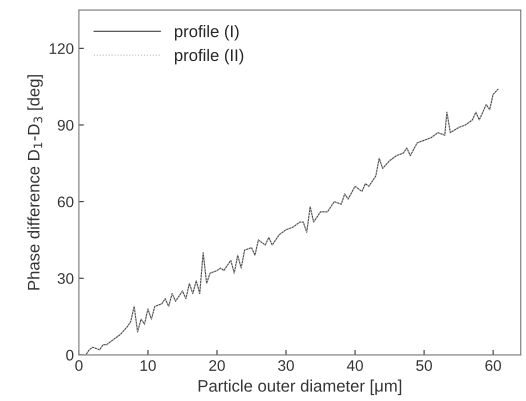  What do you see at coordinates (66, 202) in the screenshot?
I see `y-tick-label: 60` at bounding box center [66, 202].